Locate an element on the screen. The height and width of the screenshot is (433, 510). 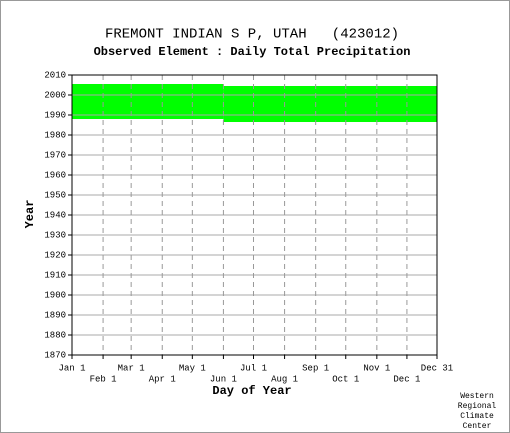
x-tick-label: Oct 1 is located at coordinates (345, 379).